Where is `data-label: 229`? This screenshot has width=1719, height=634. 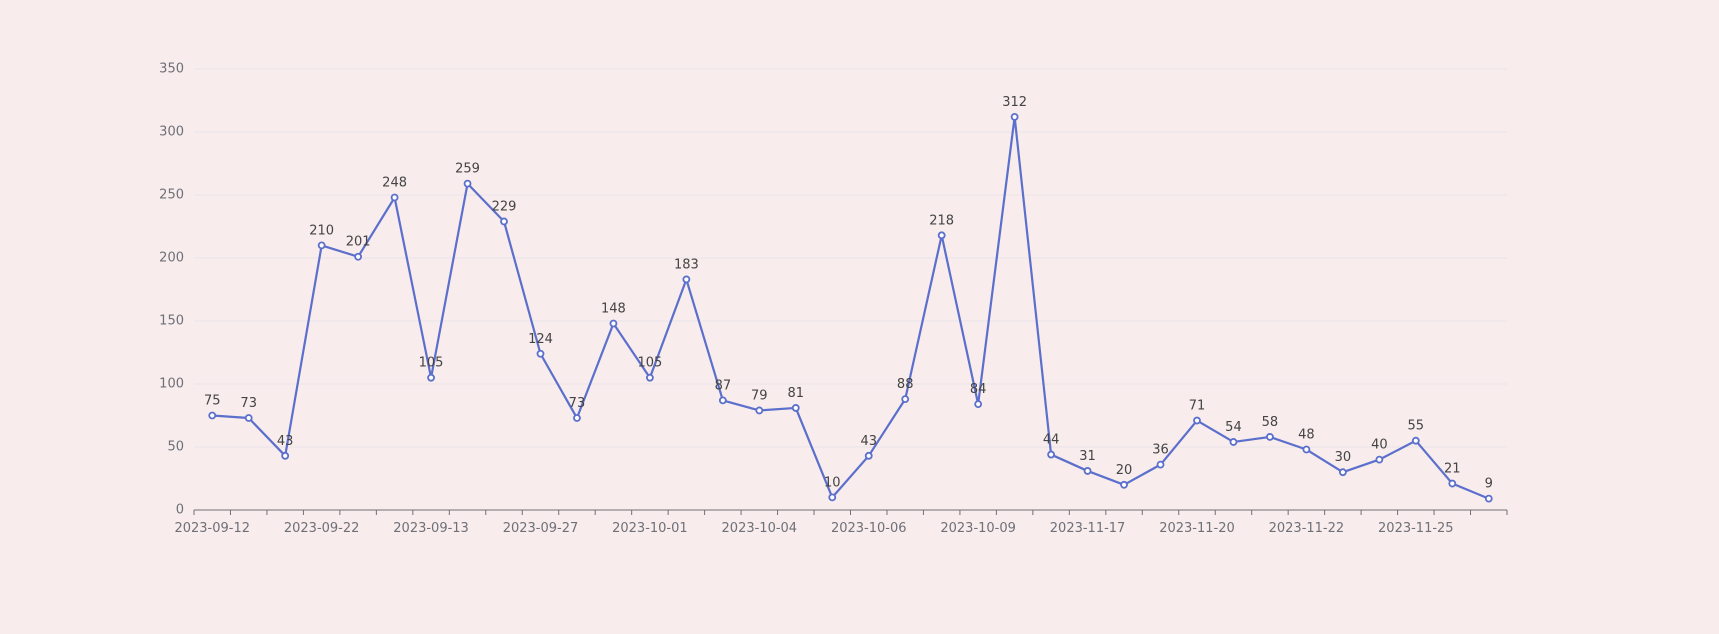
data-label: 229 is located at coordinates (504, 206).